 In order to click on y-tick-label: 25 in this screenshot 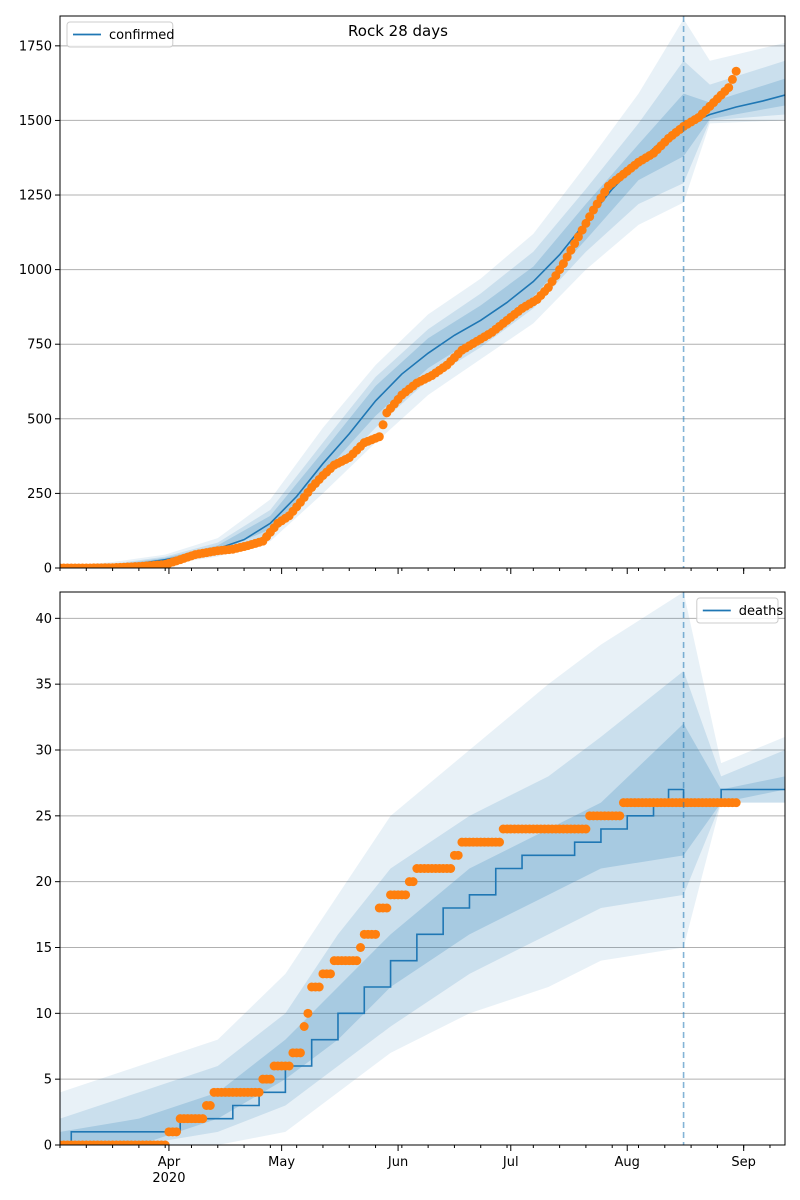, I will do `click(43, 816)`.